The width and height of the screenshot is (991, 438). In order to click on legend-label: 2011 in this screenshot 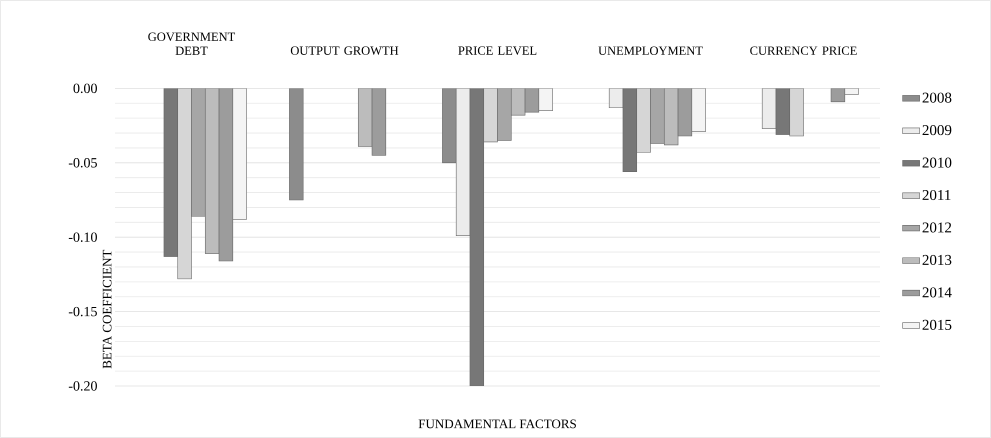, I will do `click(936, 195)`.